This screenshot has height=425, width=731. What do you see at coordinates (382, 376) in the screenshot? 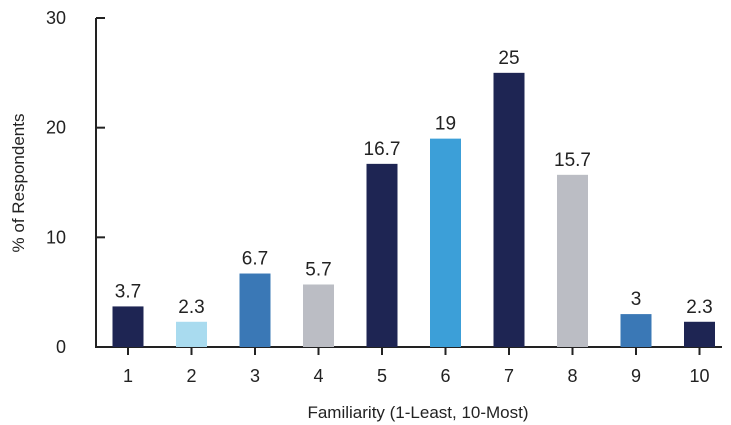
I see `x-tick-label: 5` at bounding box center [382, 376].